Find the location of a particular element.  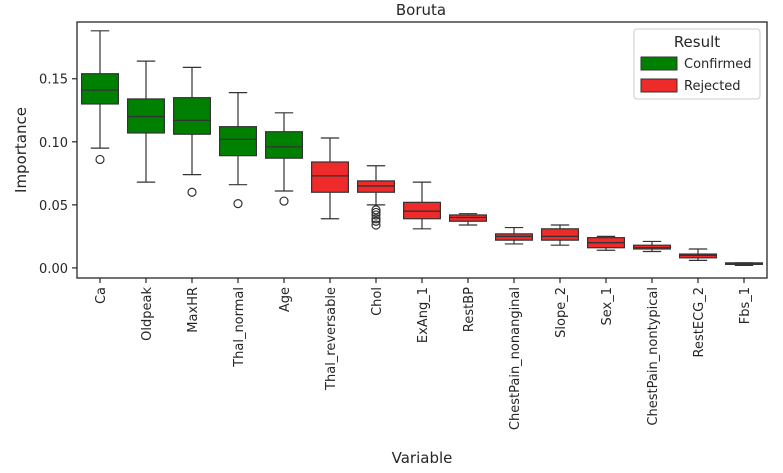

x-tick-label-fbs-1: Fbs_1 is located at coordinates (745, 305).